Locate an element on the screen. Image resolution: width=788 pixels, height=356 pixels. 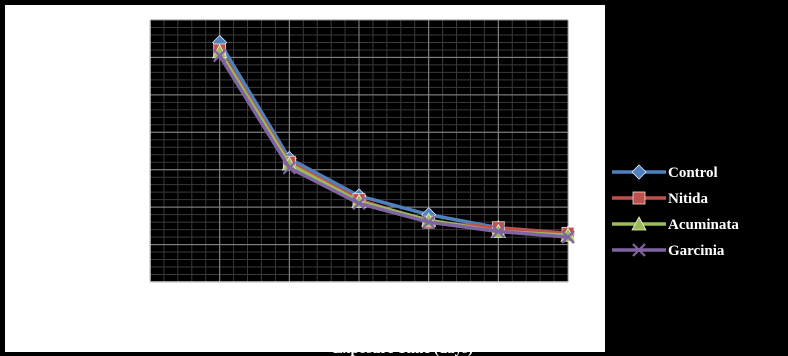
y-tick-label: 0.4 is located at coordinates (118, 208).